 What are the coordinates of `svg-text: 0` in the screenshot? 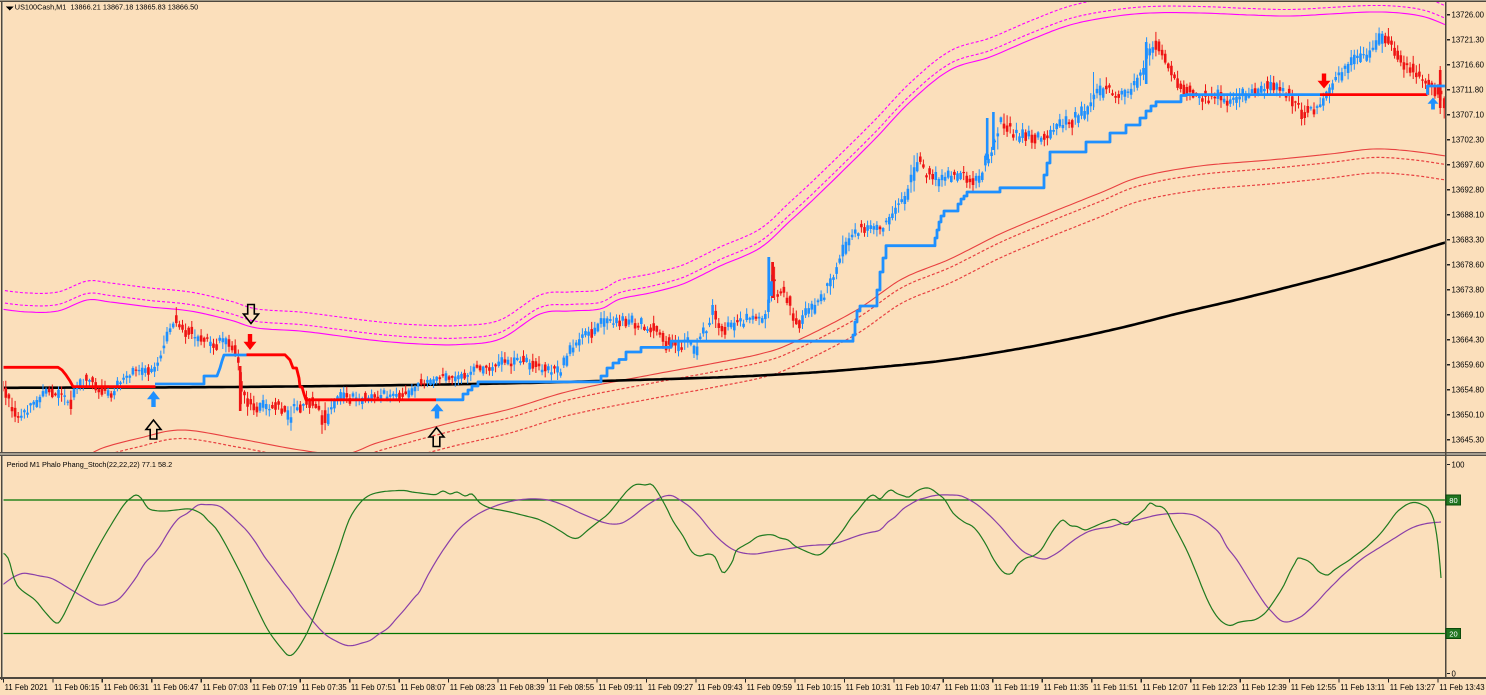 It's located at (1454, 674).